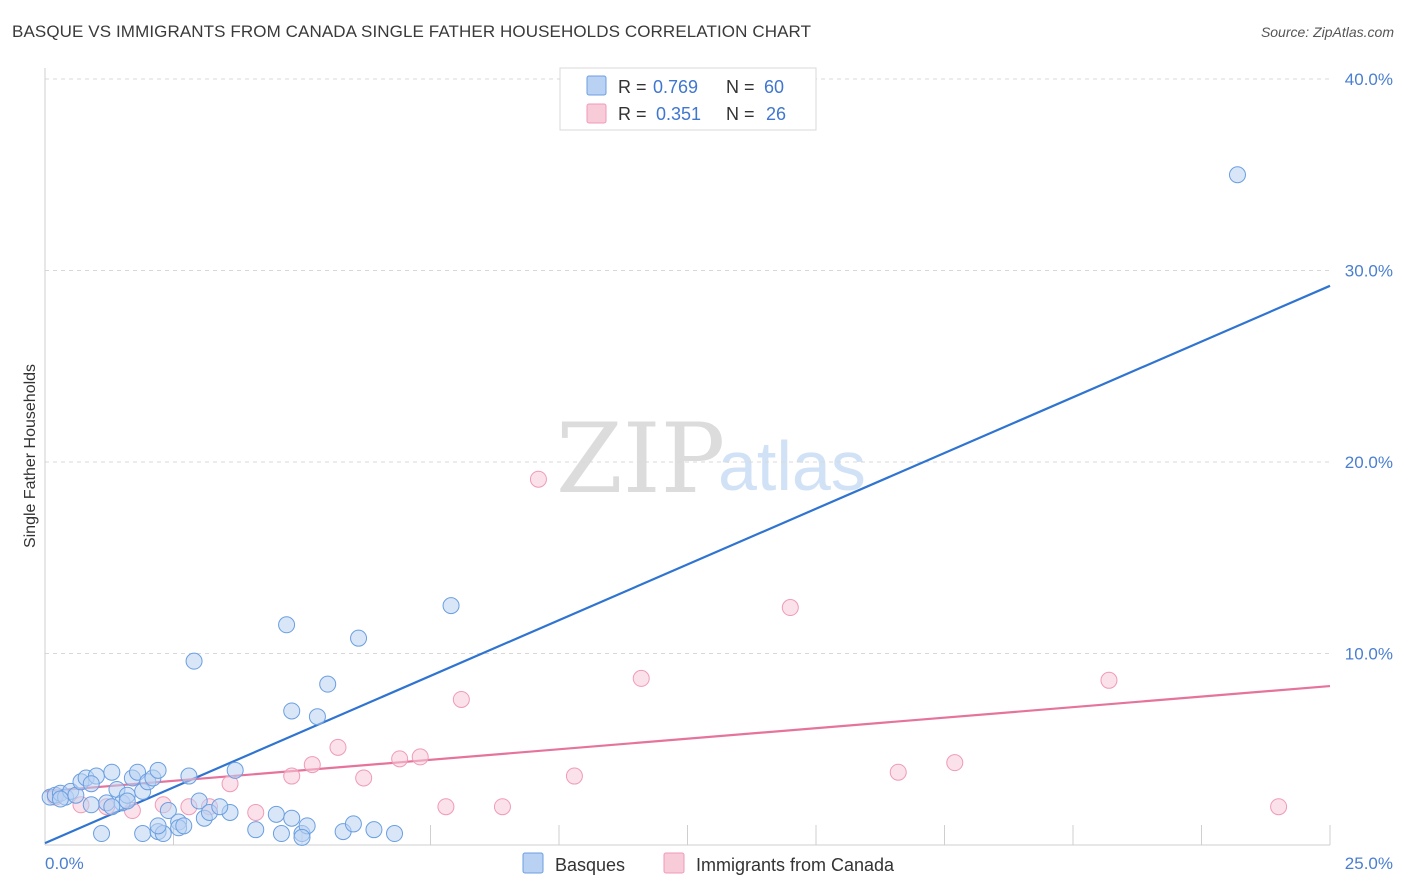  I want to click on x-tick-labels: 0.0% 25.0%, so click(719, 863).